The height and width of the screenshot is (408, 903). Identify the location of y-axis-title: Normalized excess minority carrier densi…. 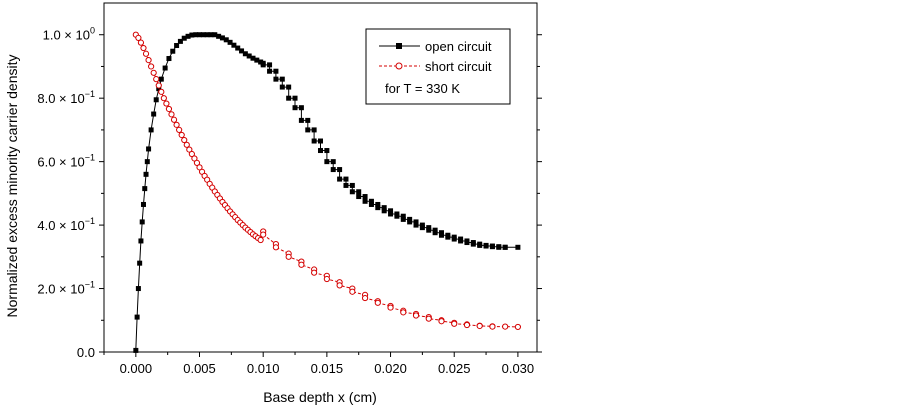
(12, 186).